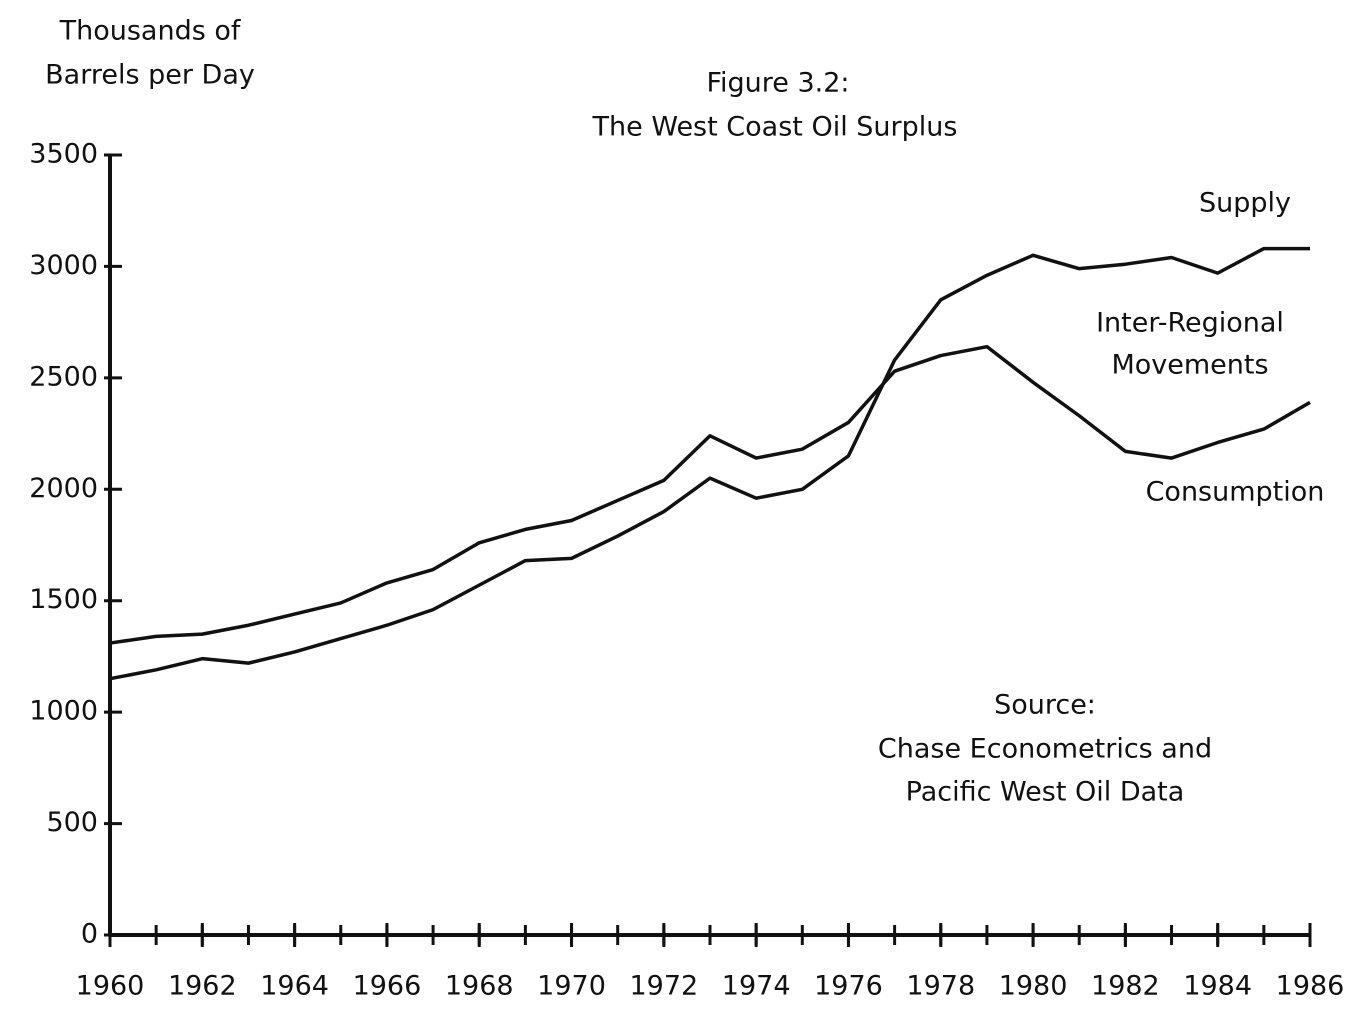 This screenshot has height=1021, width=1355. Describe the element at coordinates (1189, 365) in the screenshot. I see `annotation: Movements` at that location.